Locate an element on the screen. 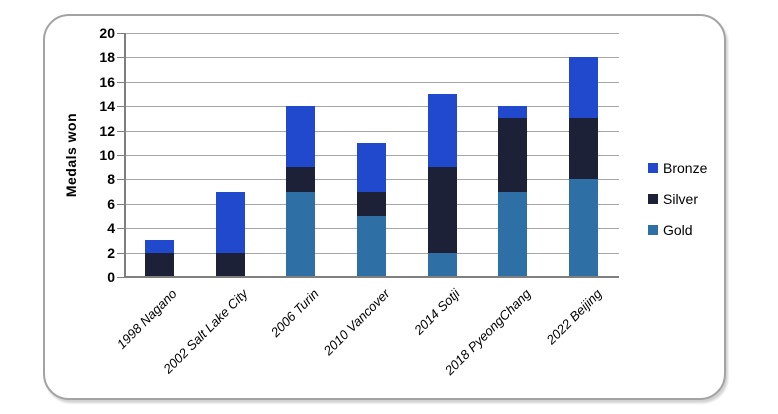 This screenshot has height=414, width=778. legend-label-bronze: Bronze is located at coordinates (685, 168).